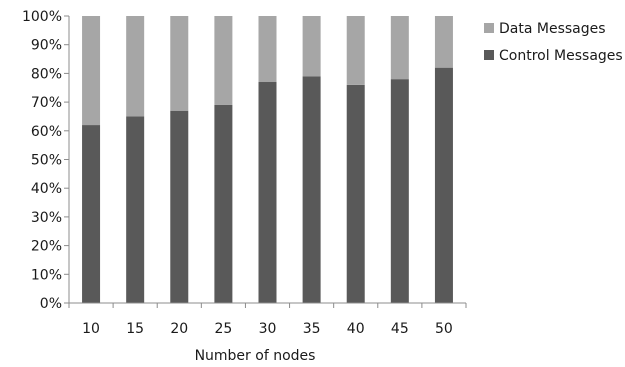 The image size is (625, 367). Describe the element at coordinates (489, 55) in the screenshot. I see `legend-swatch-control-messages` at that location.